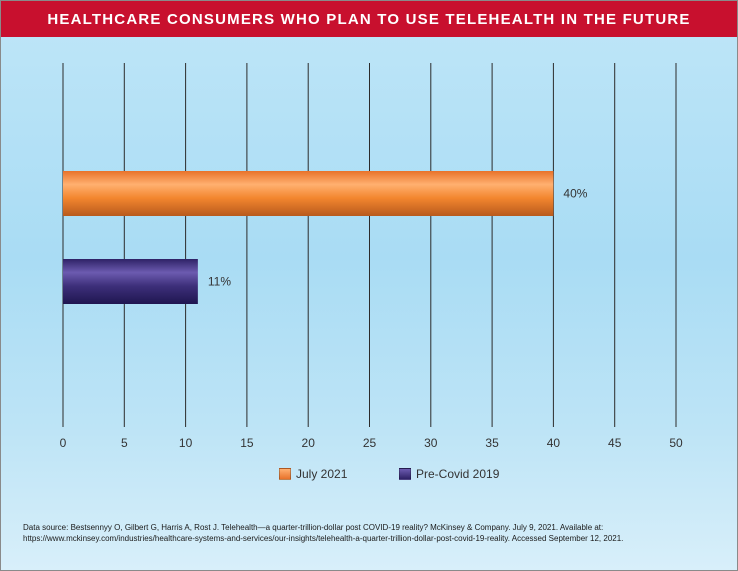 This screenshot has width=738, height=571. Describe the element at coordinates (615, 443) in the screenshot. I see `x-tick-label: 45` at that location.